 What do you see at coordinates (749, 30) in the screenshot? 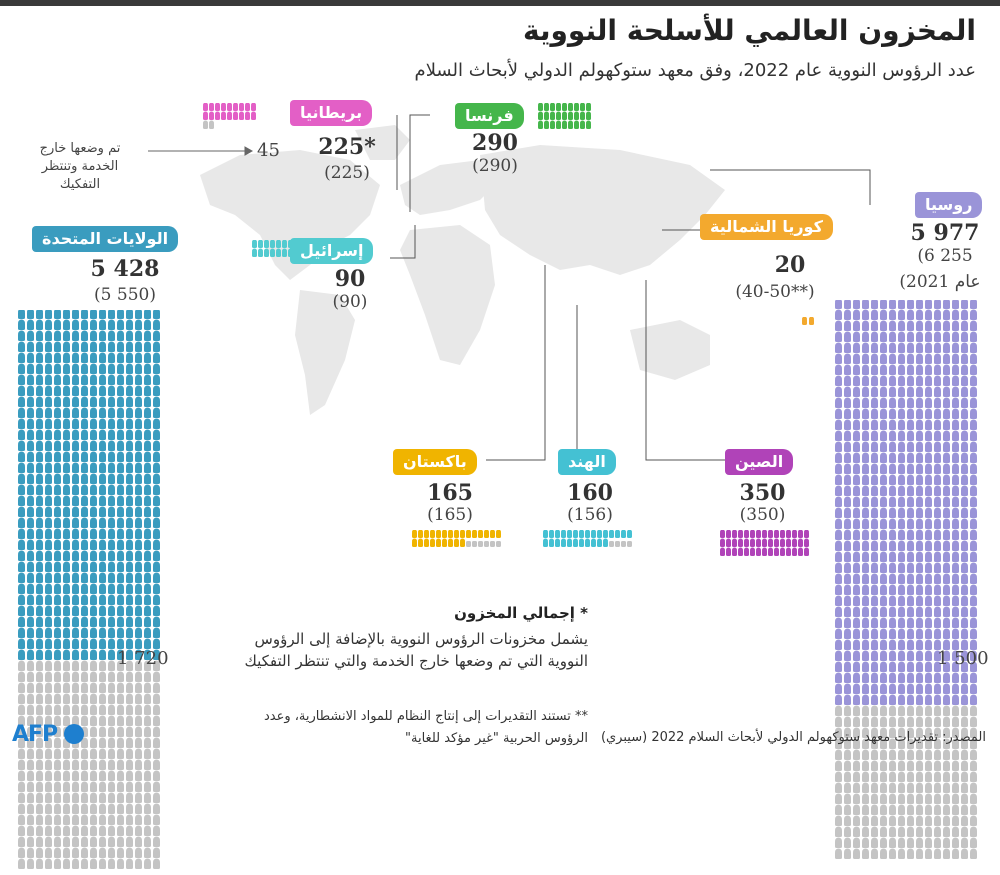
I see `page-title: المخزون العالمي للأسلحة النووية` at bounding box center [749, 30].